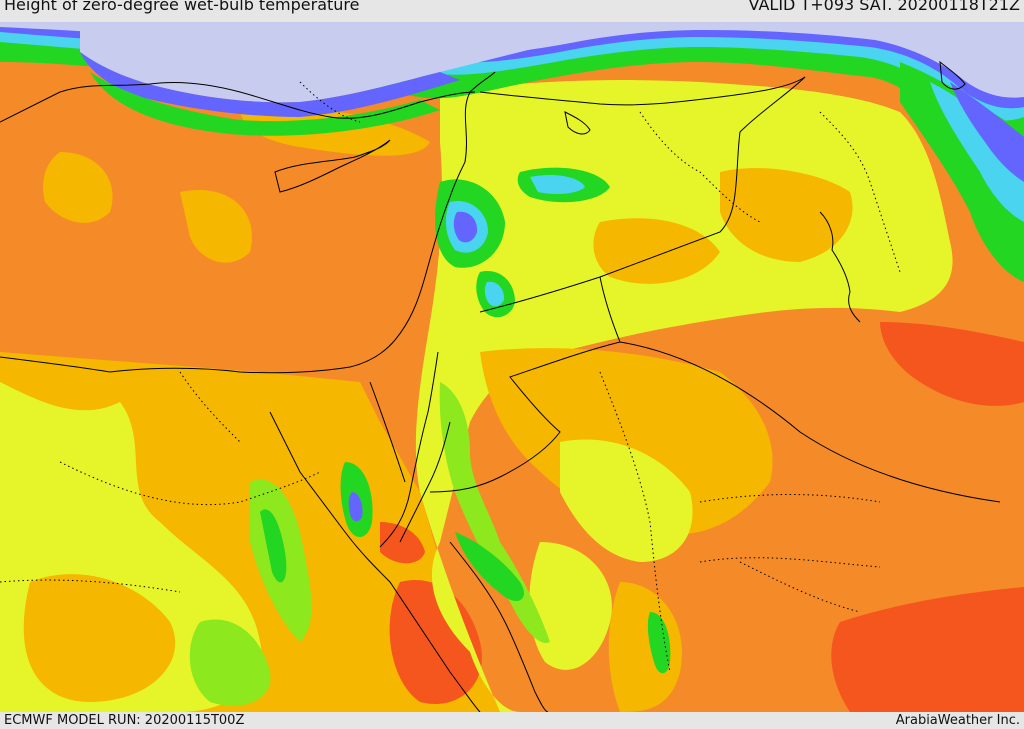 This screenshot has width=1024, height=729. What do you see at coordinates (490, 567) in the screenshot?
I see `green-core-hijaz` at bounding box center [490, 567].